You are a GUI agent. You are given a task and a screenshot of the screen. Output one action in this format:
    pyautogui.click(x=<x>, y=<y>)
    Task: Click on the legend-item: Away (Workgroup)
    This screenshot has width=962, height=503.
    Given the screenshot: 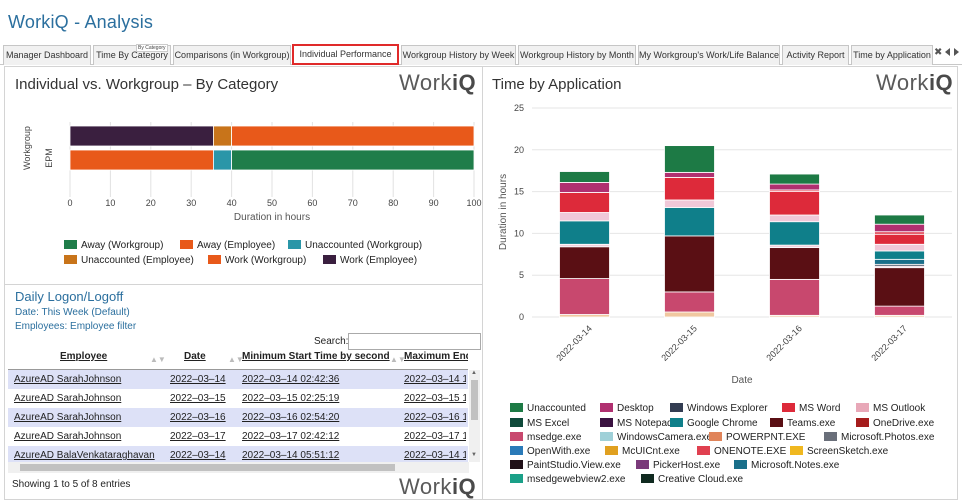 What is the action you would take?
    pyautogui.click(x=113, y=245)
    